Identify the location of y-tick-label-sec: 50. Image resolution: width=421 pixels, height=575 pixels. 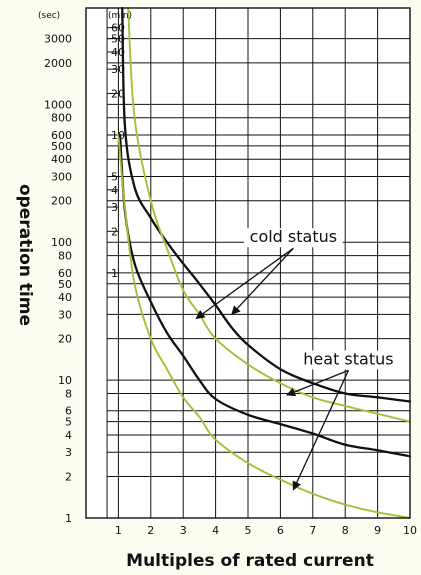
(65, 284).